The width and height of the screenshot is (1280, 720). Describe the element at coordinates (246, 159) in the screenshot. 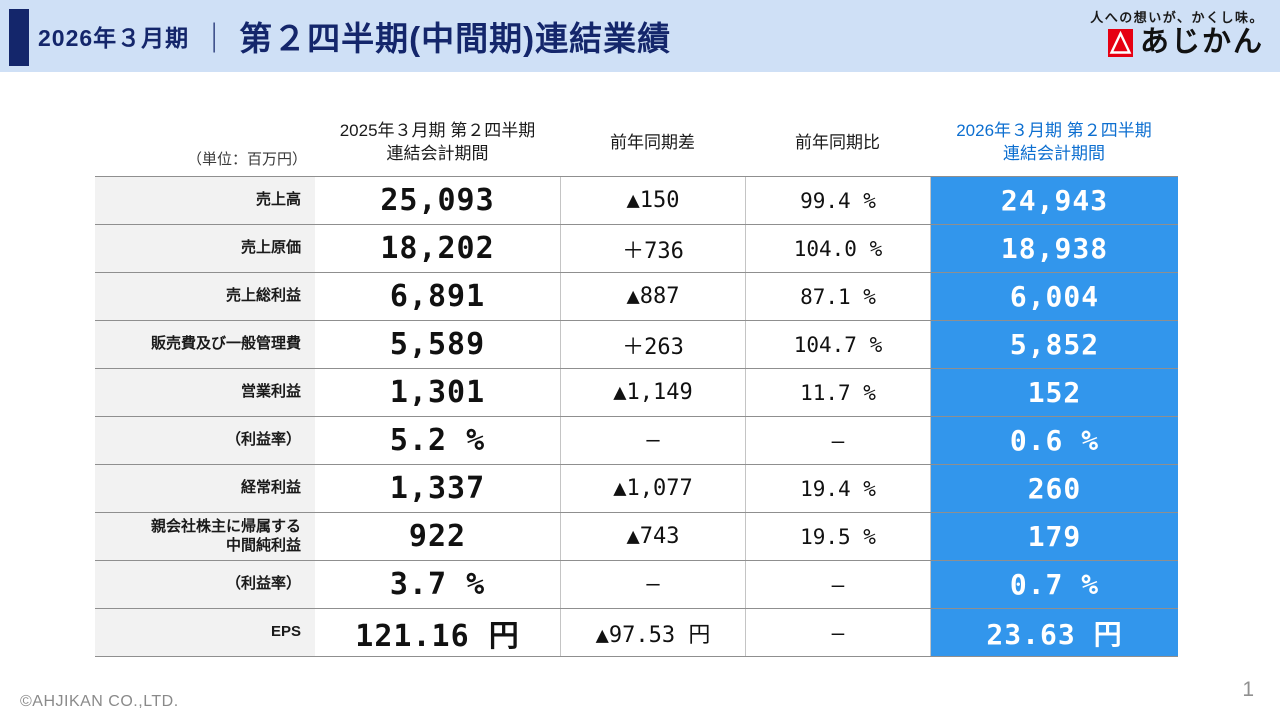

I see `unit-label: （単位：百万円）` at that location.